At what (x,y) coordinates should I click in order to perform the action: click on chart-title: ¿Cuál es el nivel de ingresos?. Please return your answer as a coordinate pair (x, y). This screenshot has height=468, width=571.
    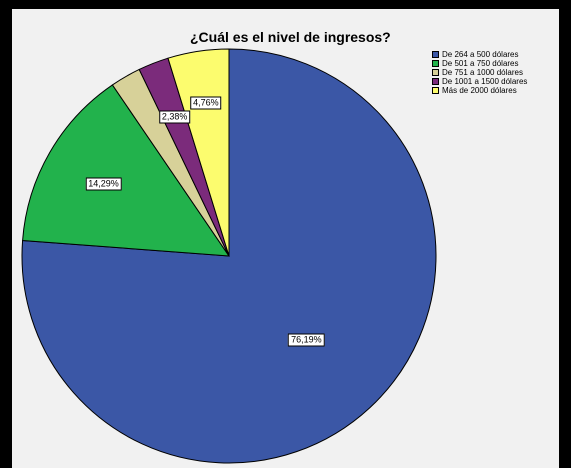
    Looking at the image, I should click on (290, 37).